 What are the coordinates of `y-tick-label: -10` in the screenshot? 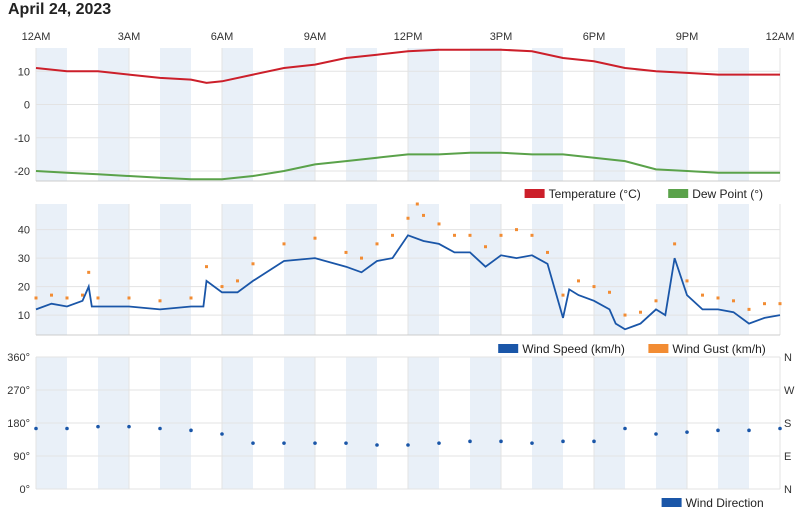 It's located at (22, 139).